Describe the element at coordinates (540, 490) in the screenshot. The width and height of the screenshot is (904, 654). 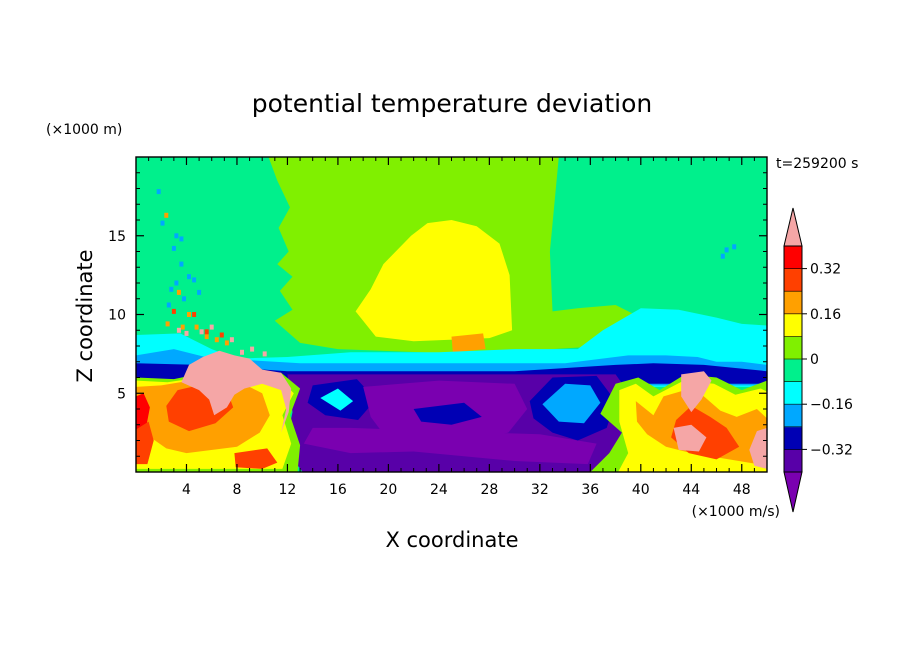
I see `x-tick-label: 32` at that location.